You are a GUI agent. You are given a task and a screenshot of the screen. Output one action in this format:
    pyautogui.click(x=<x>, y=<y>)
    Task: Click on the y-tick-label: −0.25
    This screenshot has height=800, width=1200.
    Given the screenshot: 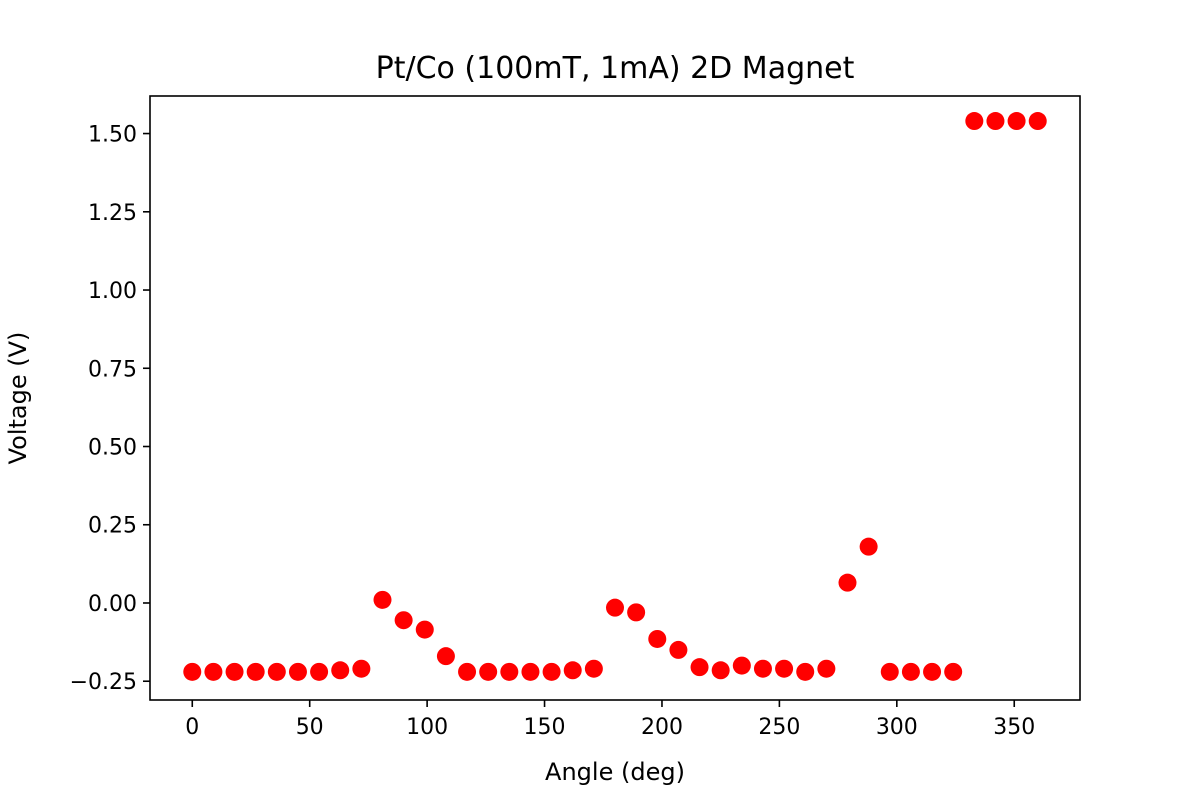 What is the action you would take?
    pyautogui.click(x=103, y=682)
    